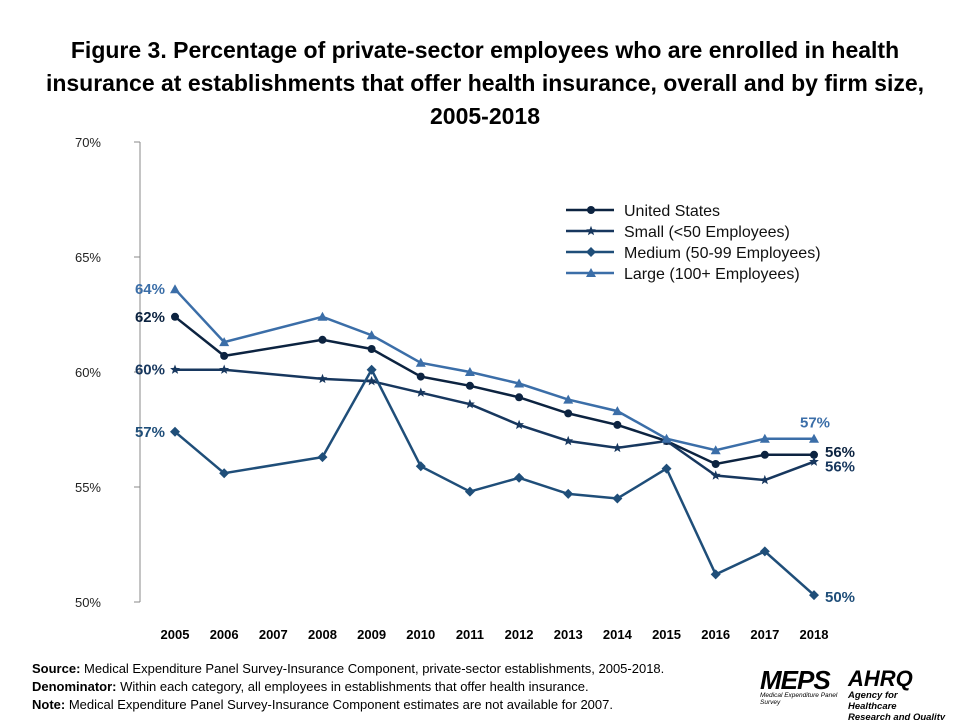 The height and width of the screenshot is (720, 960). What do you see at coordinates (88, 257) in the screenshot?
I see `y-tick-label: 65%` at bounding box center [88, 257].